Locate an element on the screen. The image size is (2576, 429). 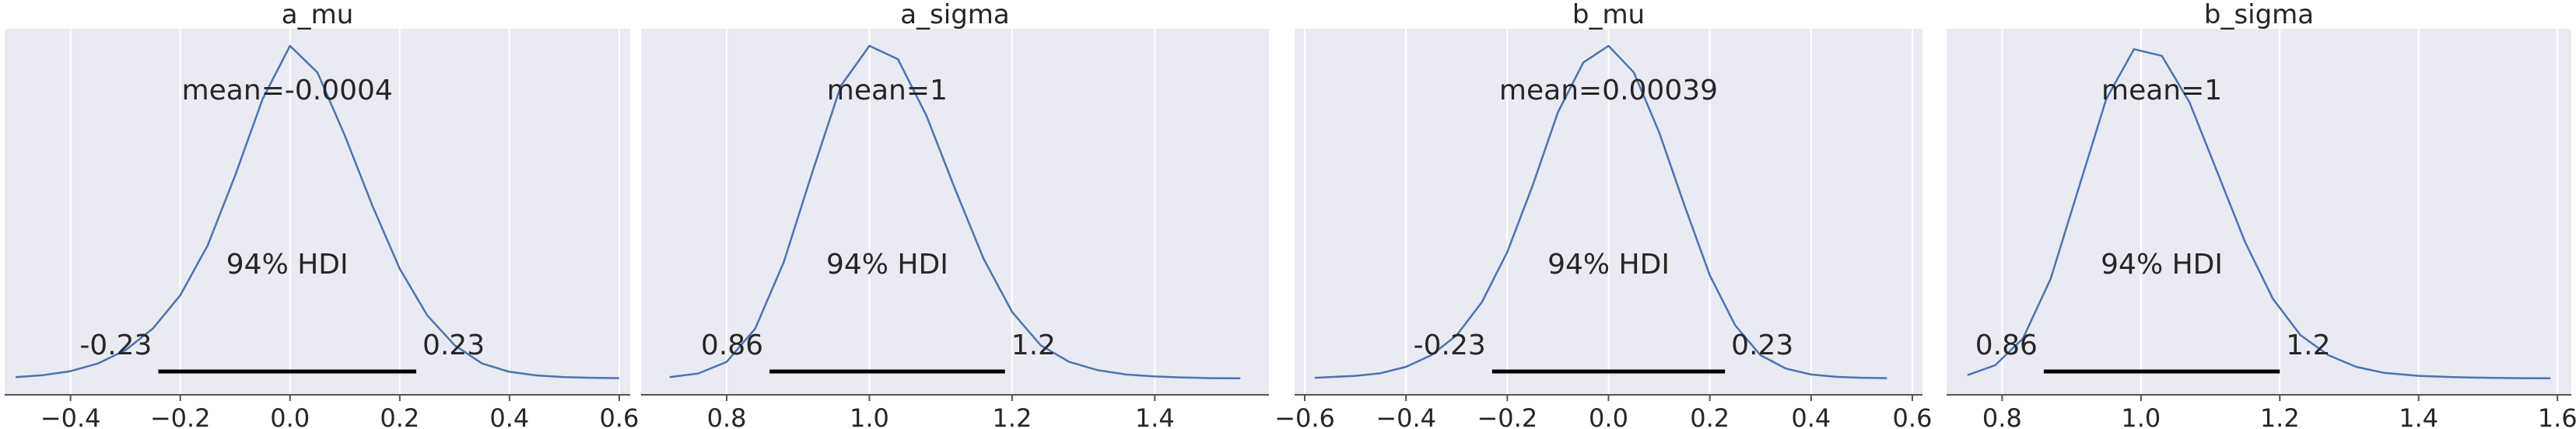
panel-title: a_mu is located at coordinates (318, 15).